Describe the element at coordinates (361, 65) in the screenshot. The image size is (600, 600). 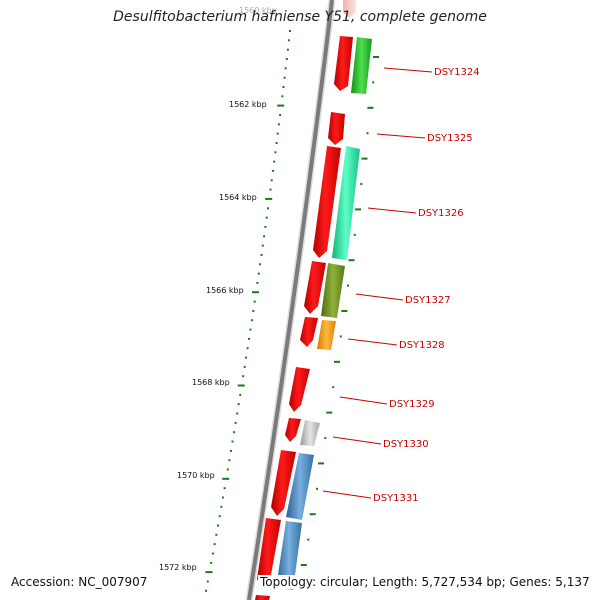
I see `gene-dsy1324` at that location.